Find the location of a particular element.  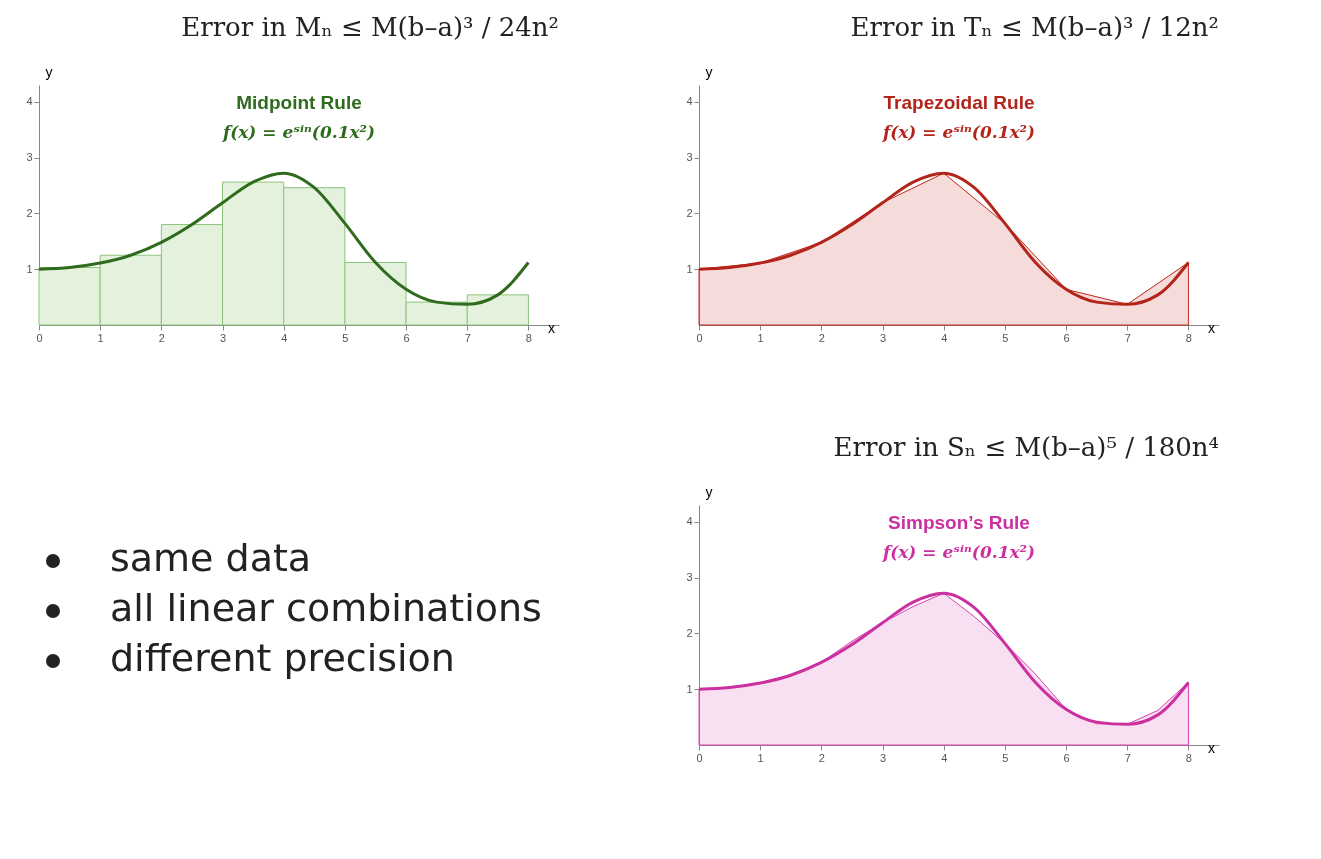

text: Error in Mₙ ≤ M(b–a)³ / 24n² is located at coordinates (370, 27).